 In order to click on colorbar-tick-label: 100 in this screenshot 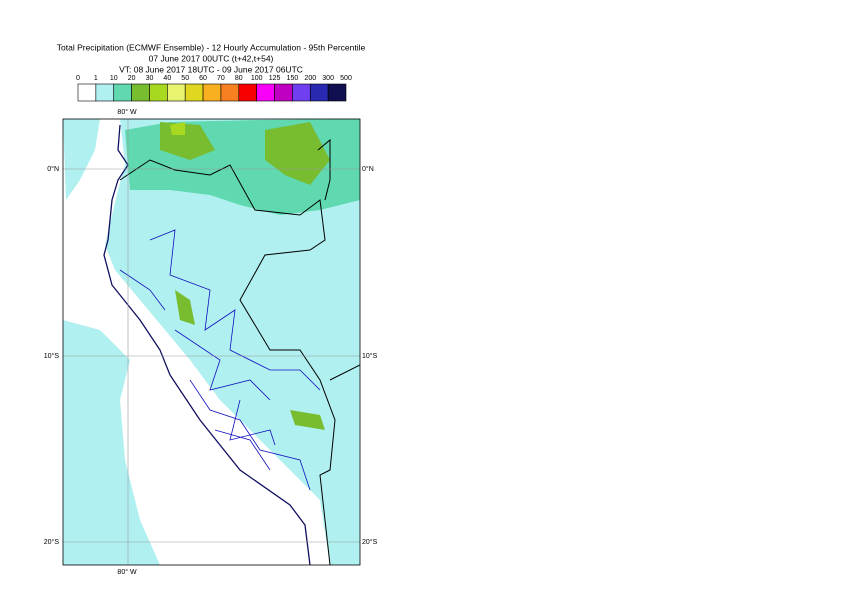, I will do `click(257, 78)`.